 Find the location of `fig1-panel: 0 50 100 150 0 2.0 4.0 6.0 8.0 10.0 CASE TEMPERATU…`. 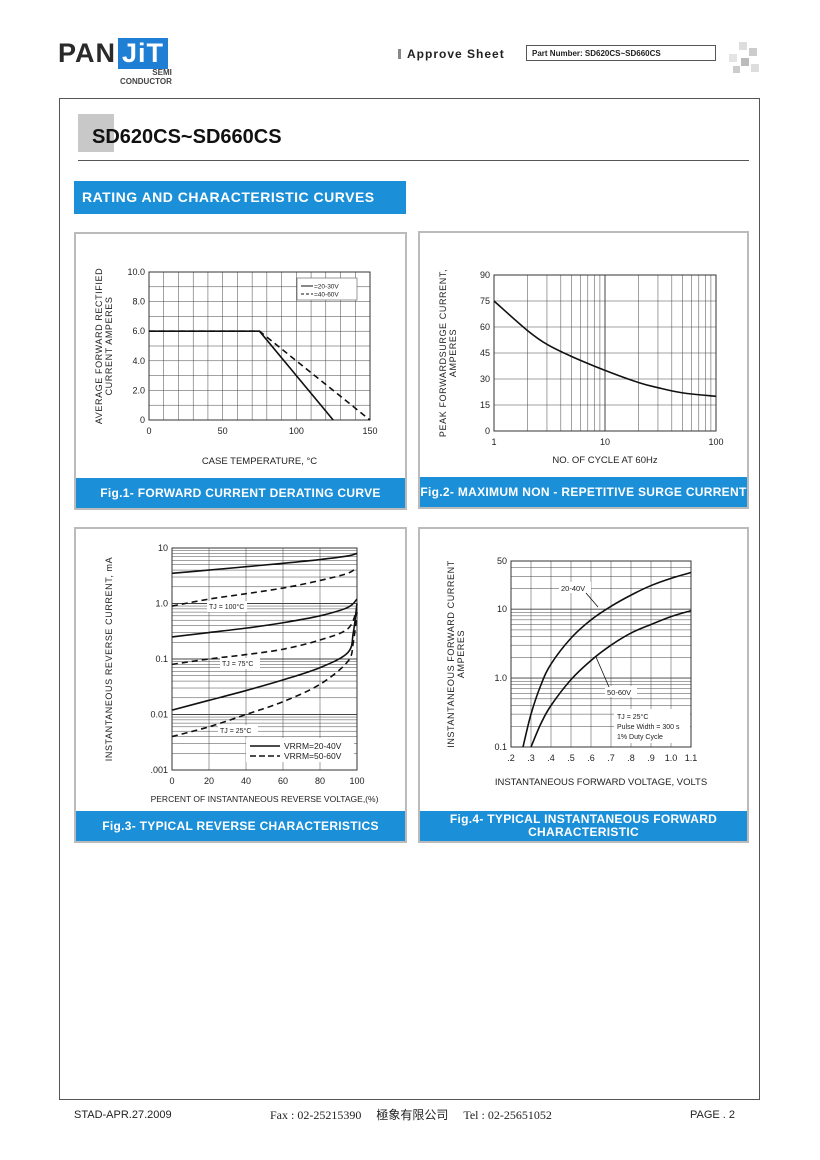

fig1-panel: 0 50 100 150 0 2.0 4.0 6.0 8.0 10.0 CASE TEMPERATU… is located at coordinates (240, 371).